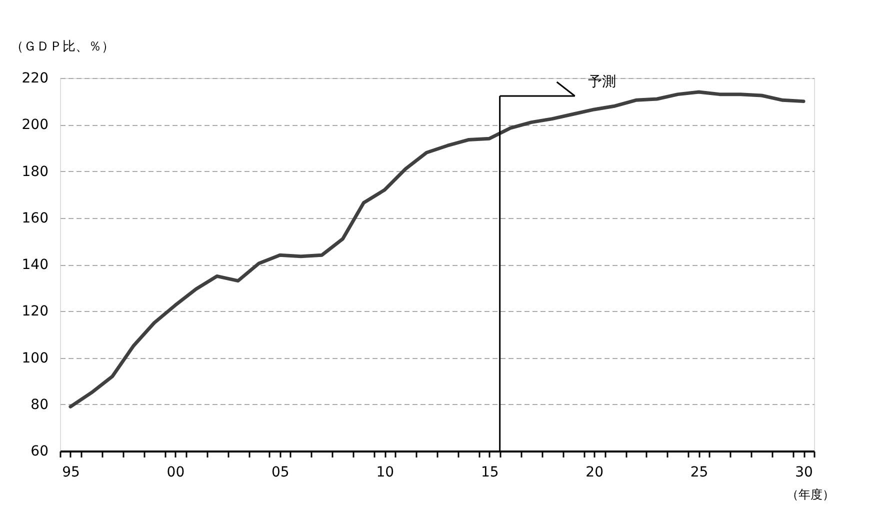  I want to click on y-tick-label: 100, so click(35, 358).